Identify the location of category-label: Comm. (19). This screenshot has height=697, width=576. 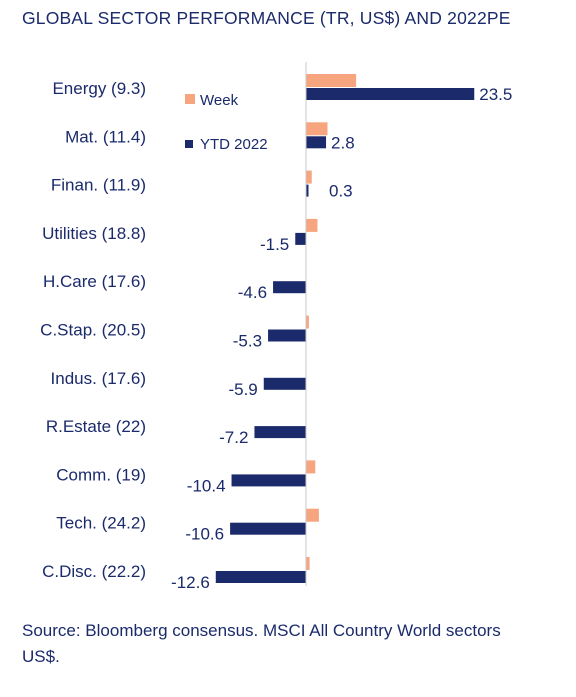
(101, 474).